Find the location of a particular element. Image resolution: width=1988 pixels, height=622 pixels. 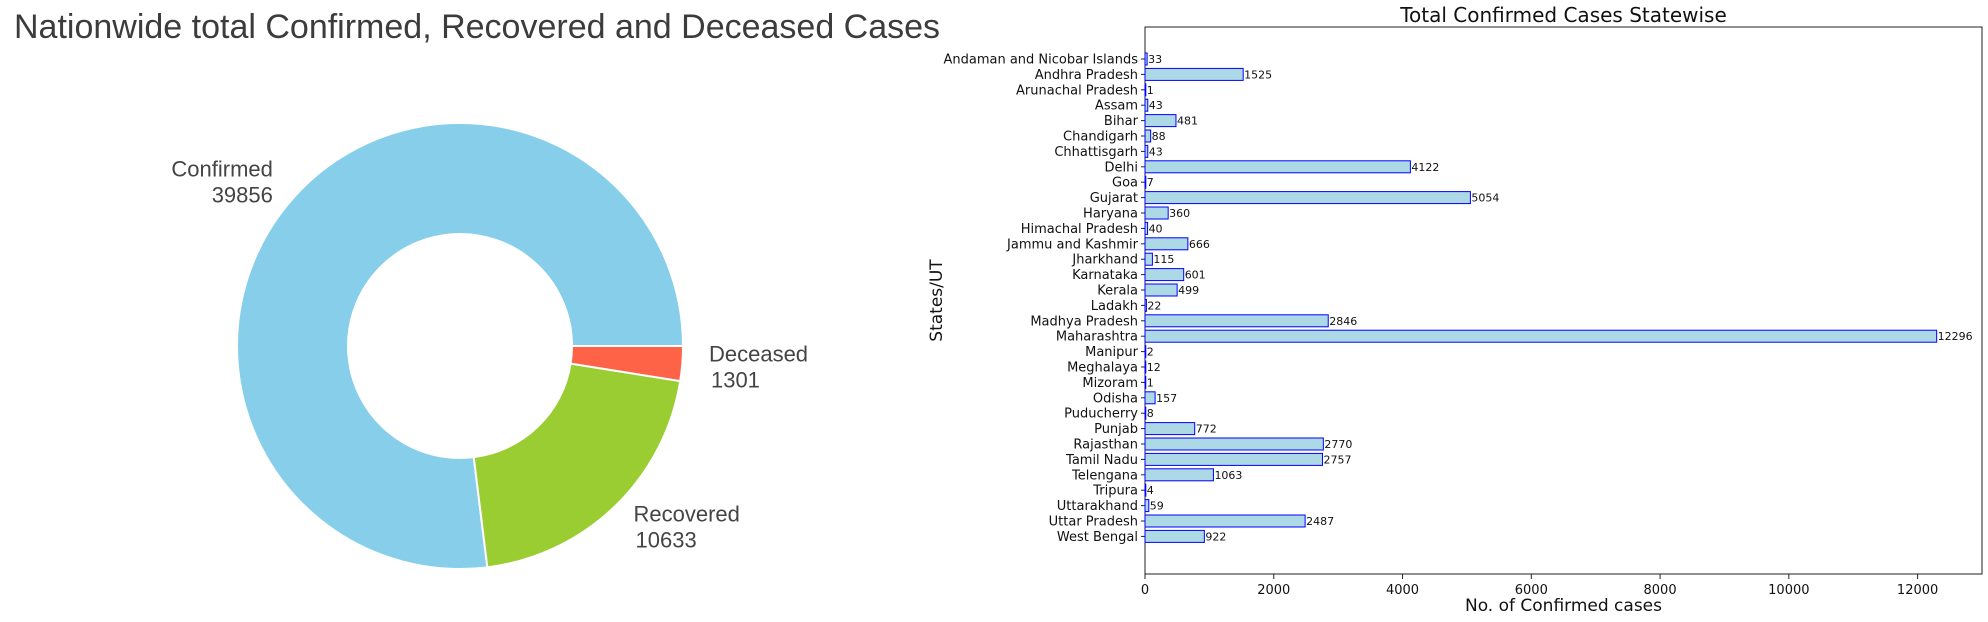

y-tick-label: Odisha is located at coordinates (1115, 398).